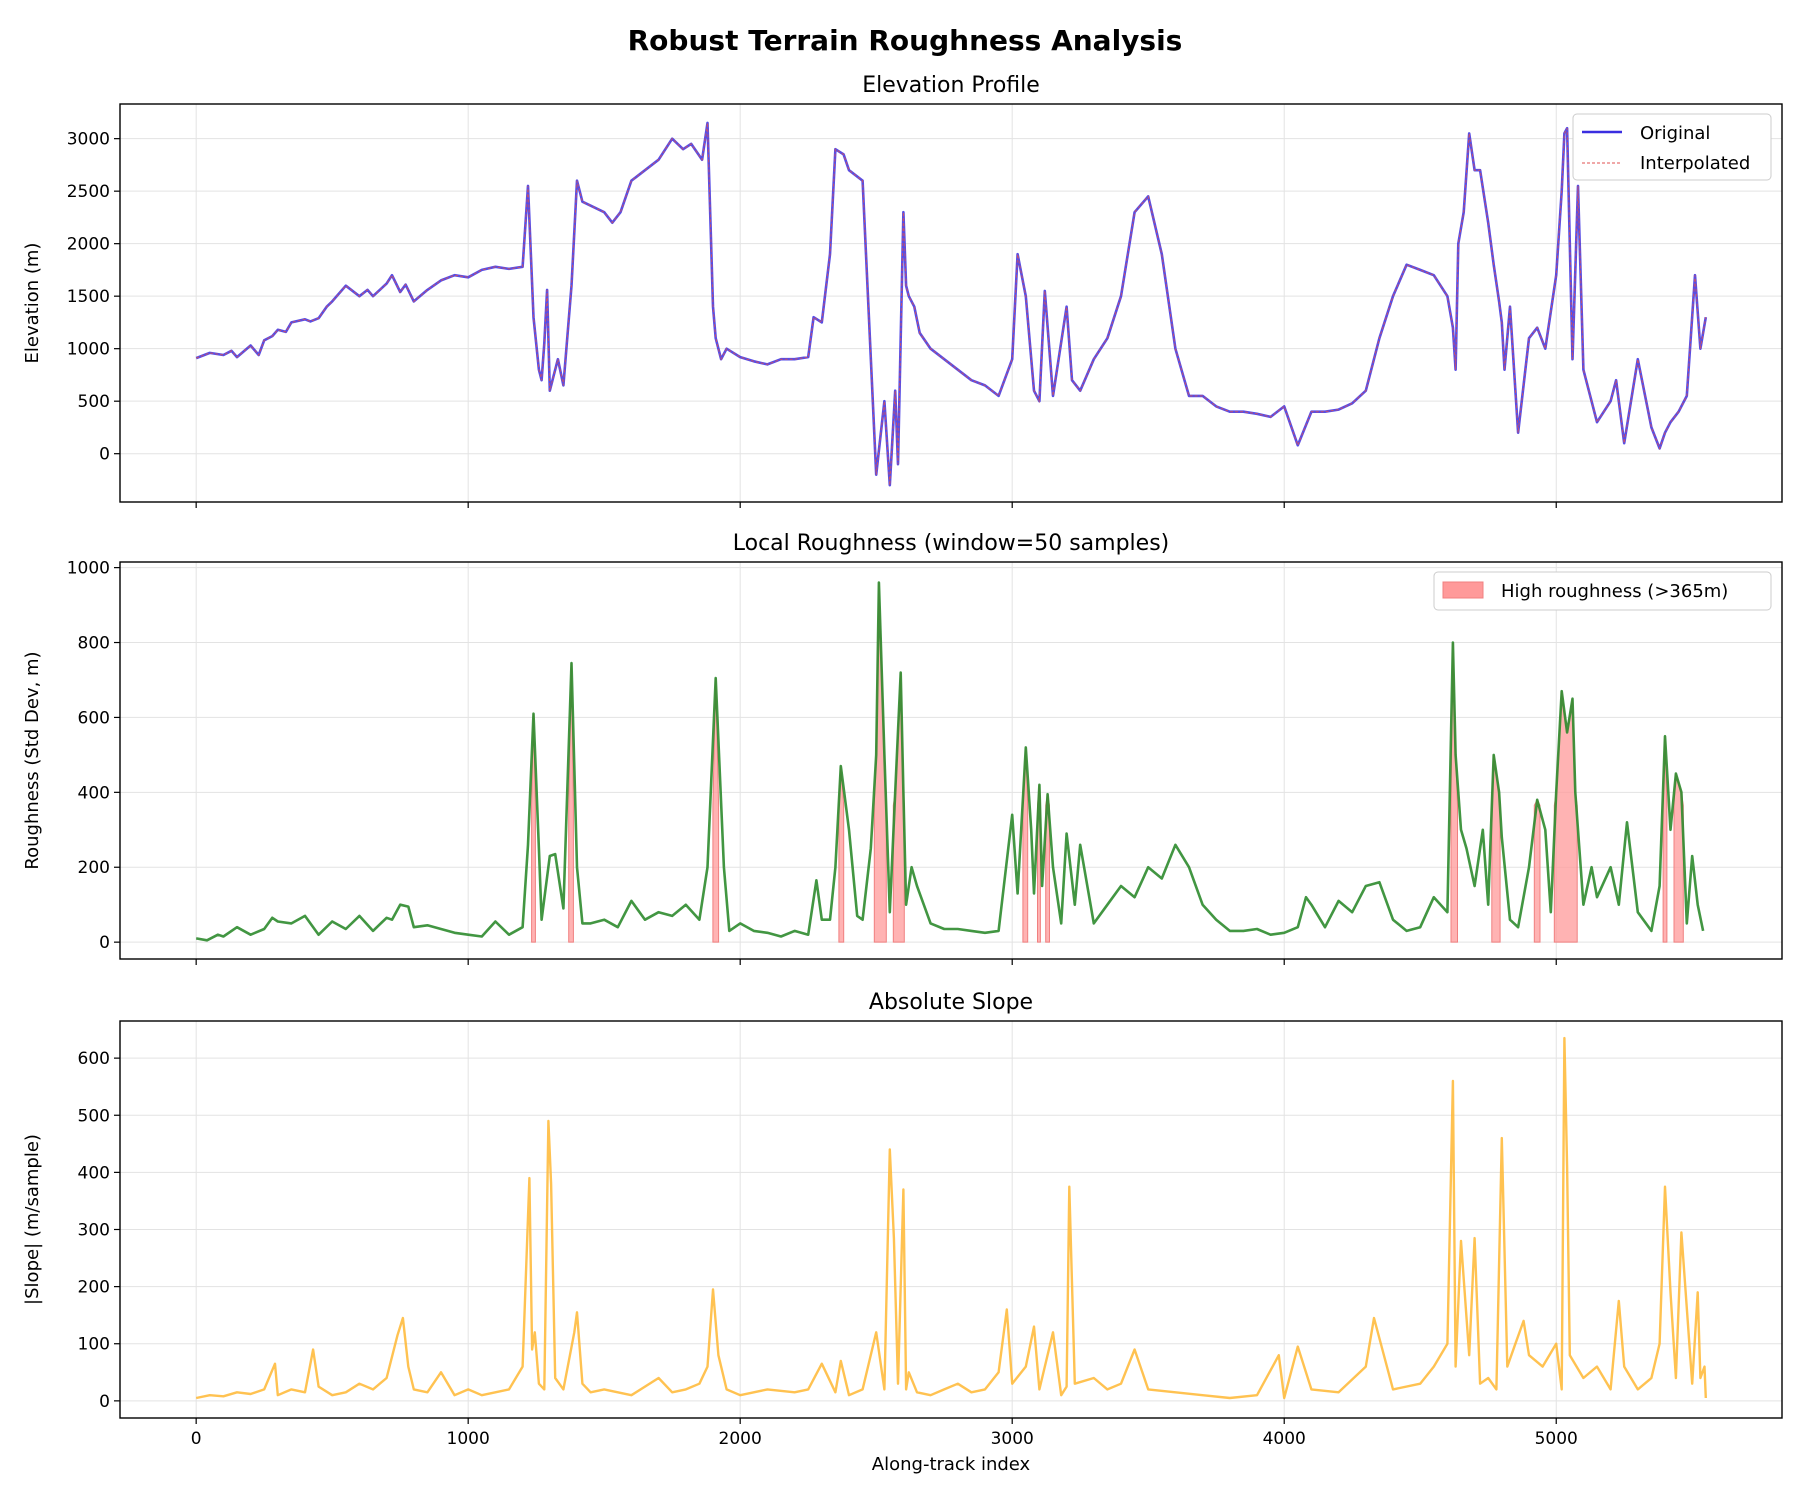 The width and height of the screenshot is (1800, 1500). What do you see at coordinates (740, 1439) in the screenshot?
I see `x-tick-label: 2000` at bounding box center [740, 1439].